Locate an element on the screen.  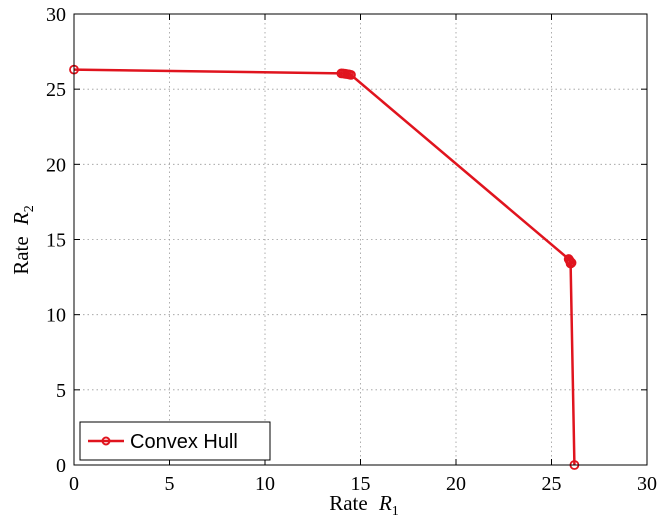
y-tick-label: 30 is located at coordinates (56, 15).